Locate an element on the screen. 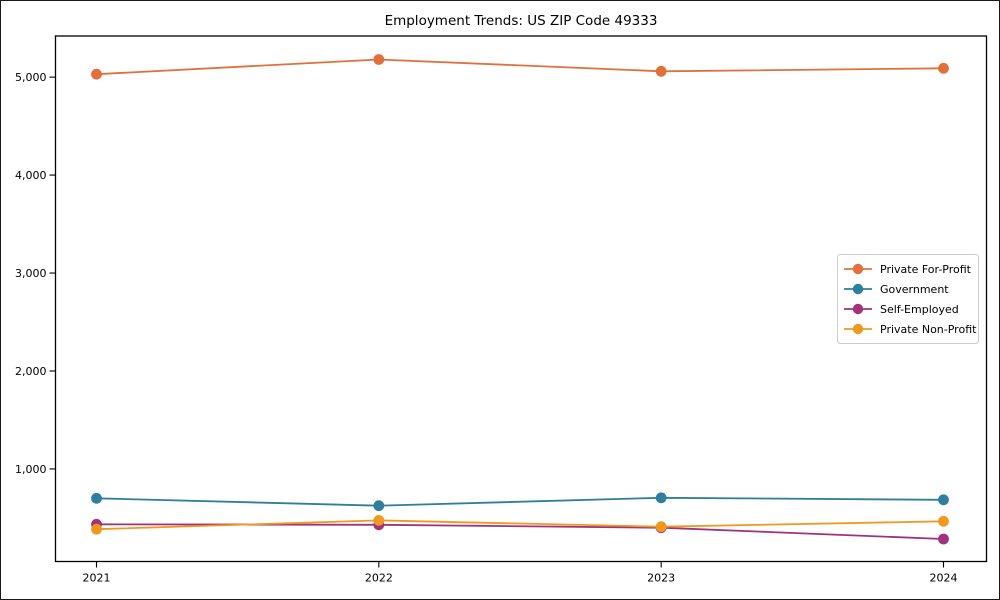  y-axis-tick-label: 2,000 is located at coordinates (31, 371).